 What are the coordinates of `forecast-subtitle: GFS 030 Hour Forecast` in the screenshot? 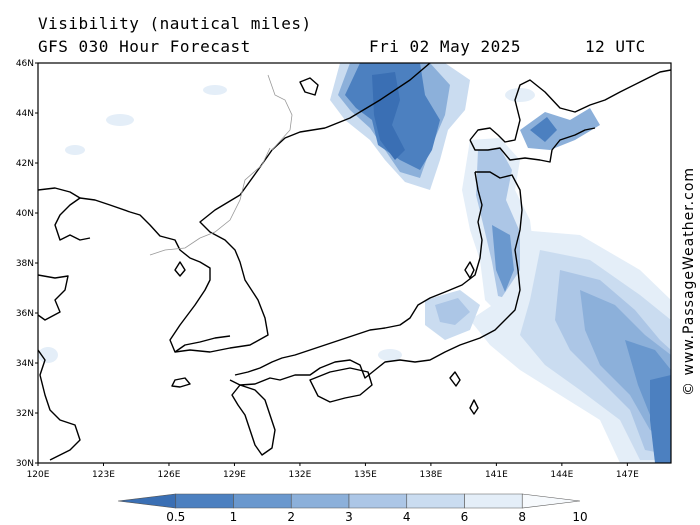 It's located at (144, 46).